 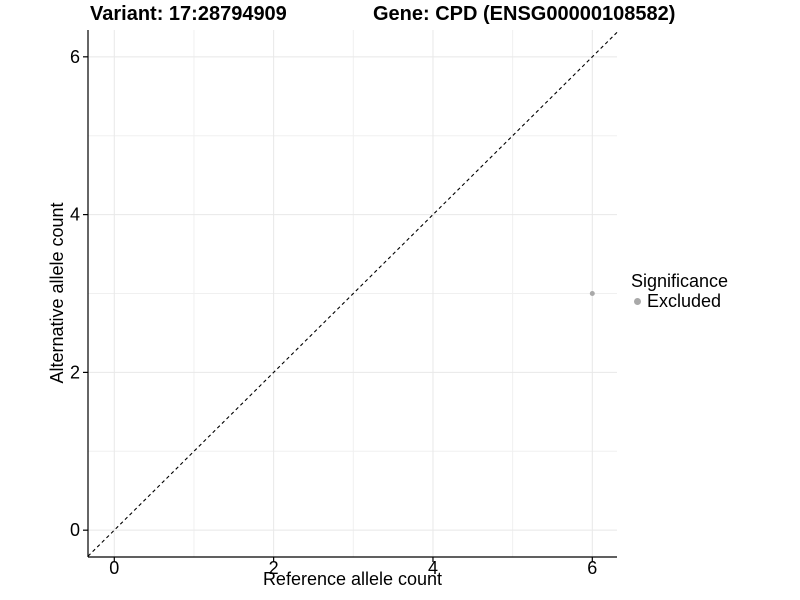 What do you see at coordinates (188, 14) in the screenshot?
I see `plot-title-variant: Variant: 17:28794909` at bounding box center [188, 14].